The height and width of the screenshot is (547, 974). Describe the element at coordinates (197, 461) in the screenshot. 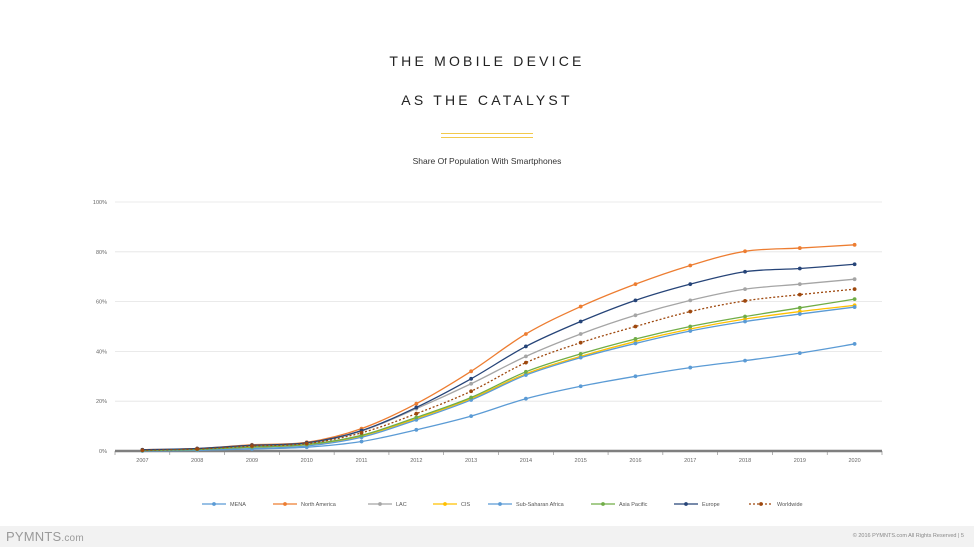

I see `x-tick-label: 2008` at that location.